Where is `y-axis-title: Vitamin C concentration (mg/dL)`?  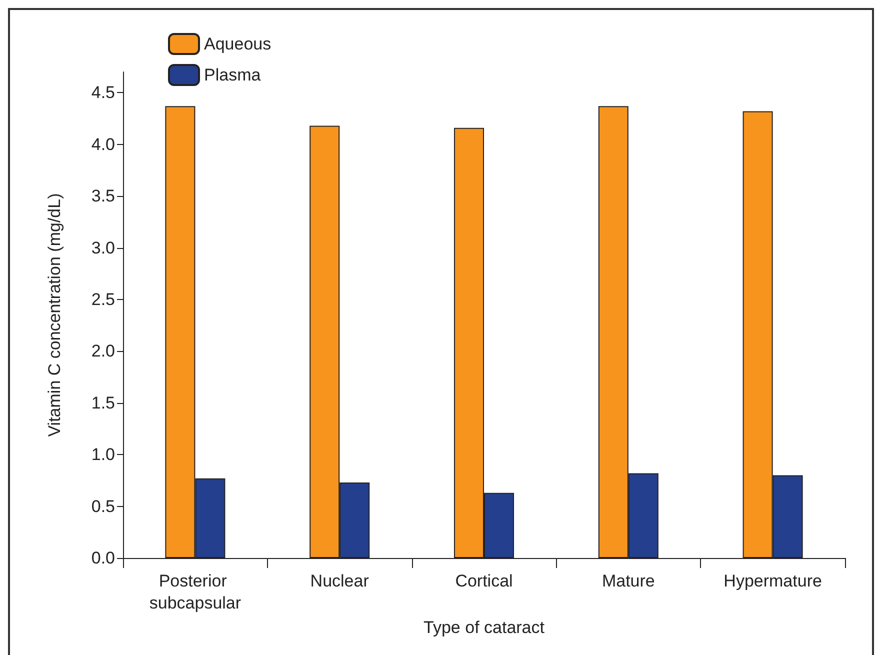 y-axis-title: Vitamin C concentration (mg/dL) is located at coordinates (54, 315).